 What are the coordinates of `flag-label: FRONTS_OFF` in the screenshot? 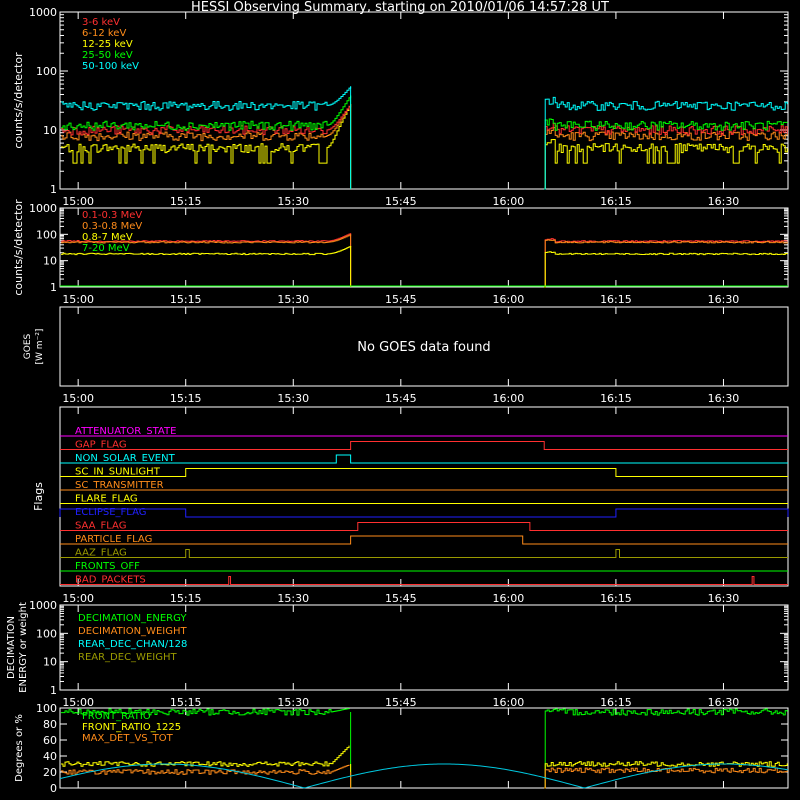 It's located at (107, 566).